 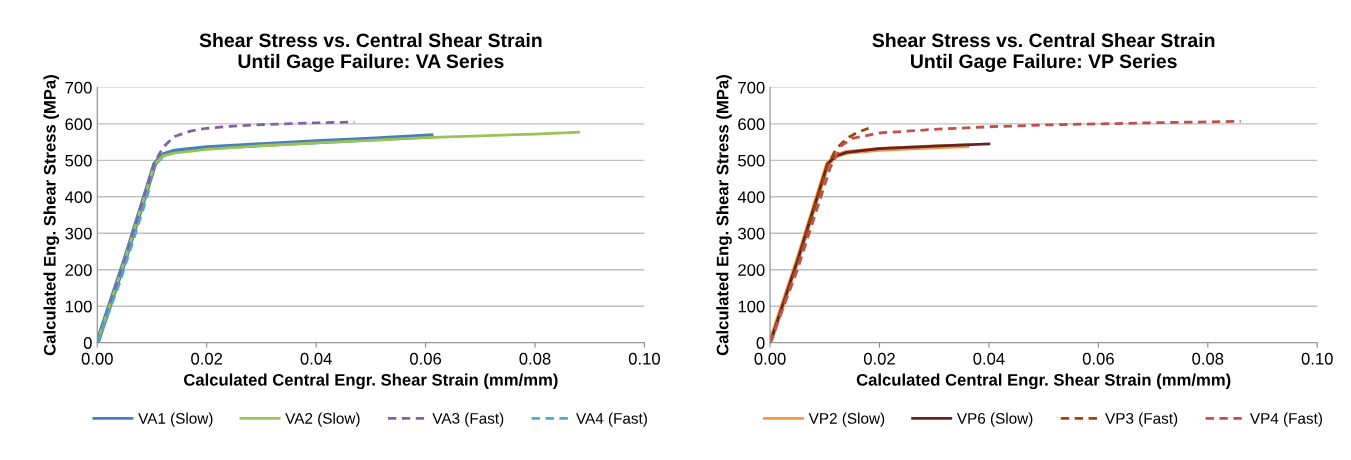 What do you see at coordinates (370, 52) in the screenshot?
I see `chart-title: Shear Stress vs. Central Shear Strain Until Gage Failure: VA Series` at bounding box center [370, 52].